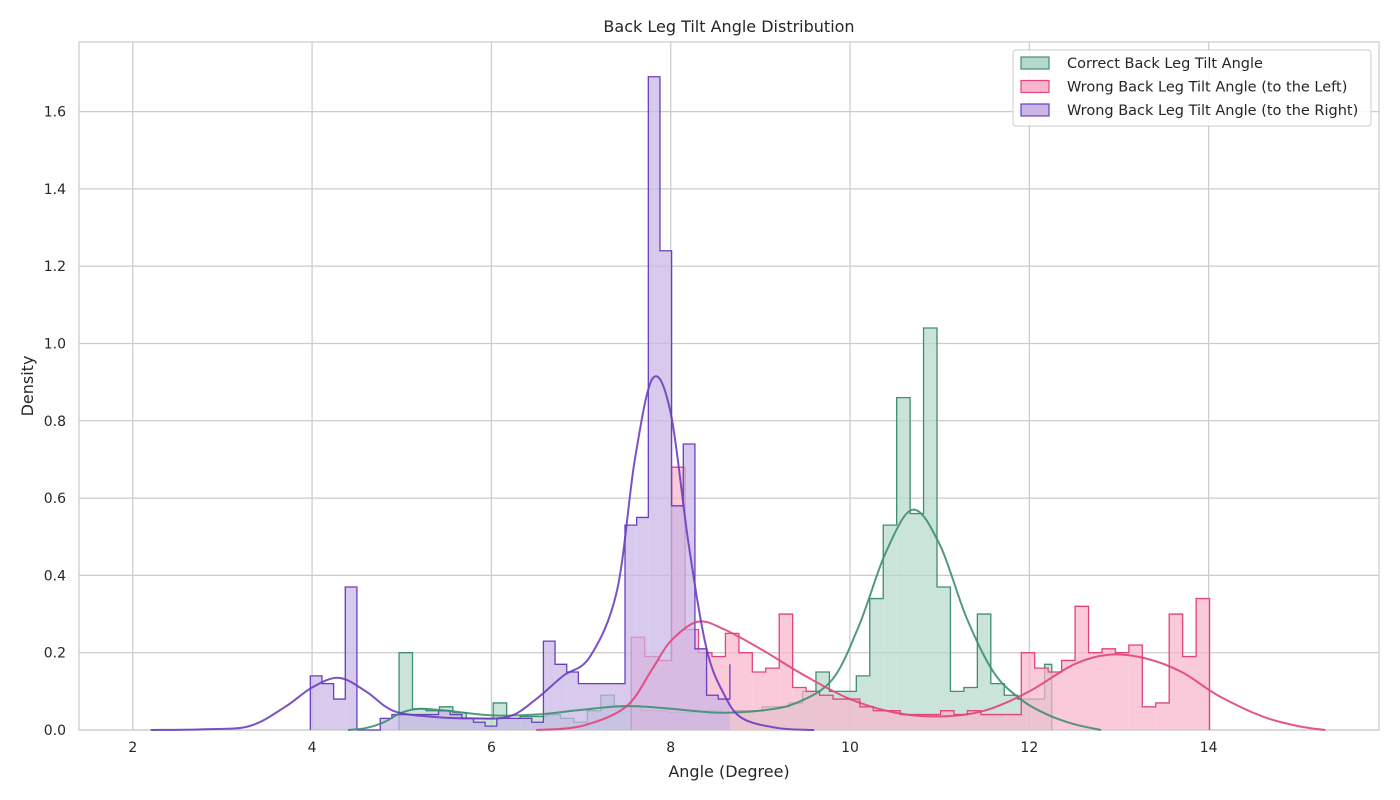  I want to click on x-tick-label: 10, so click(850, 748).